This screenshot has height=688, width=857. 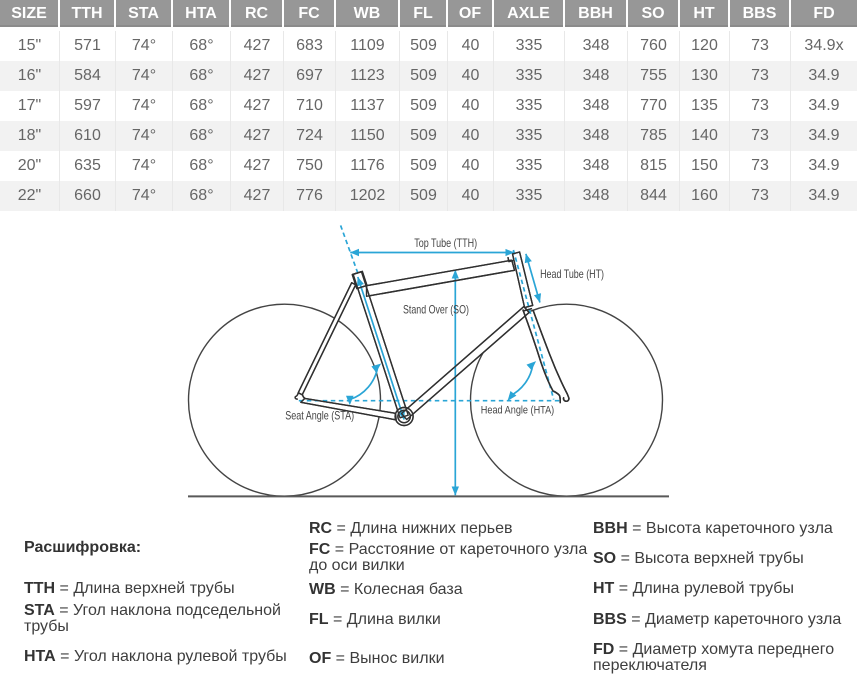 I want to click on svg-text: Head Angle (HTA), so click(x=517, y=411).